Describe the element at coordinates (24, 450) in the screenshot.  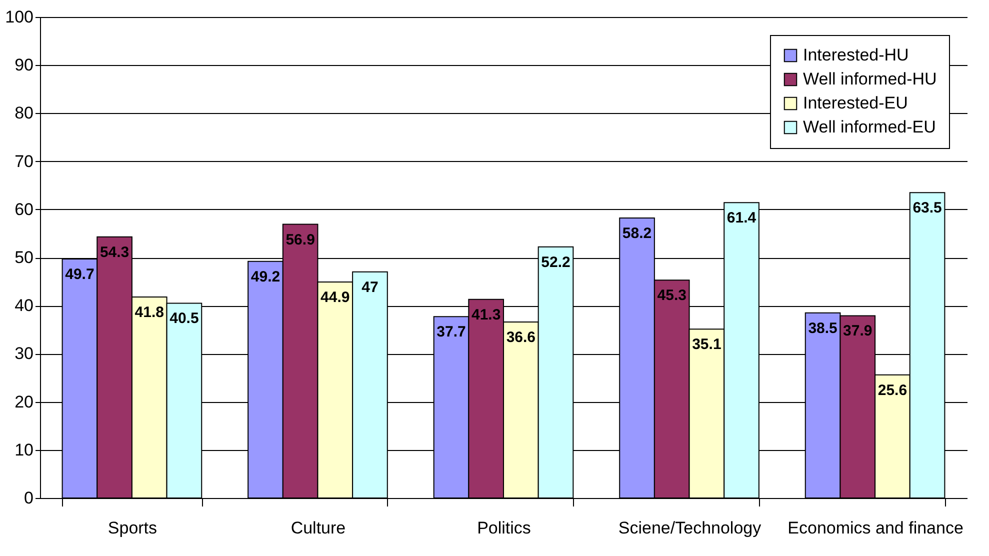
I see `y-tick-label: 10` at that location.